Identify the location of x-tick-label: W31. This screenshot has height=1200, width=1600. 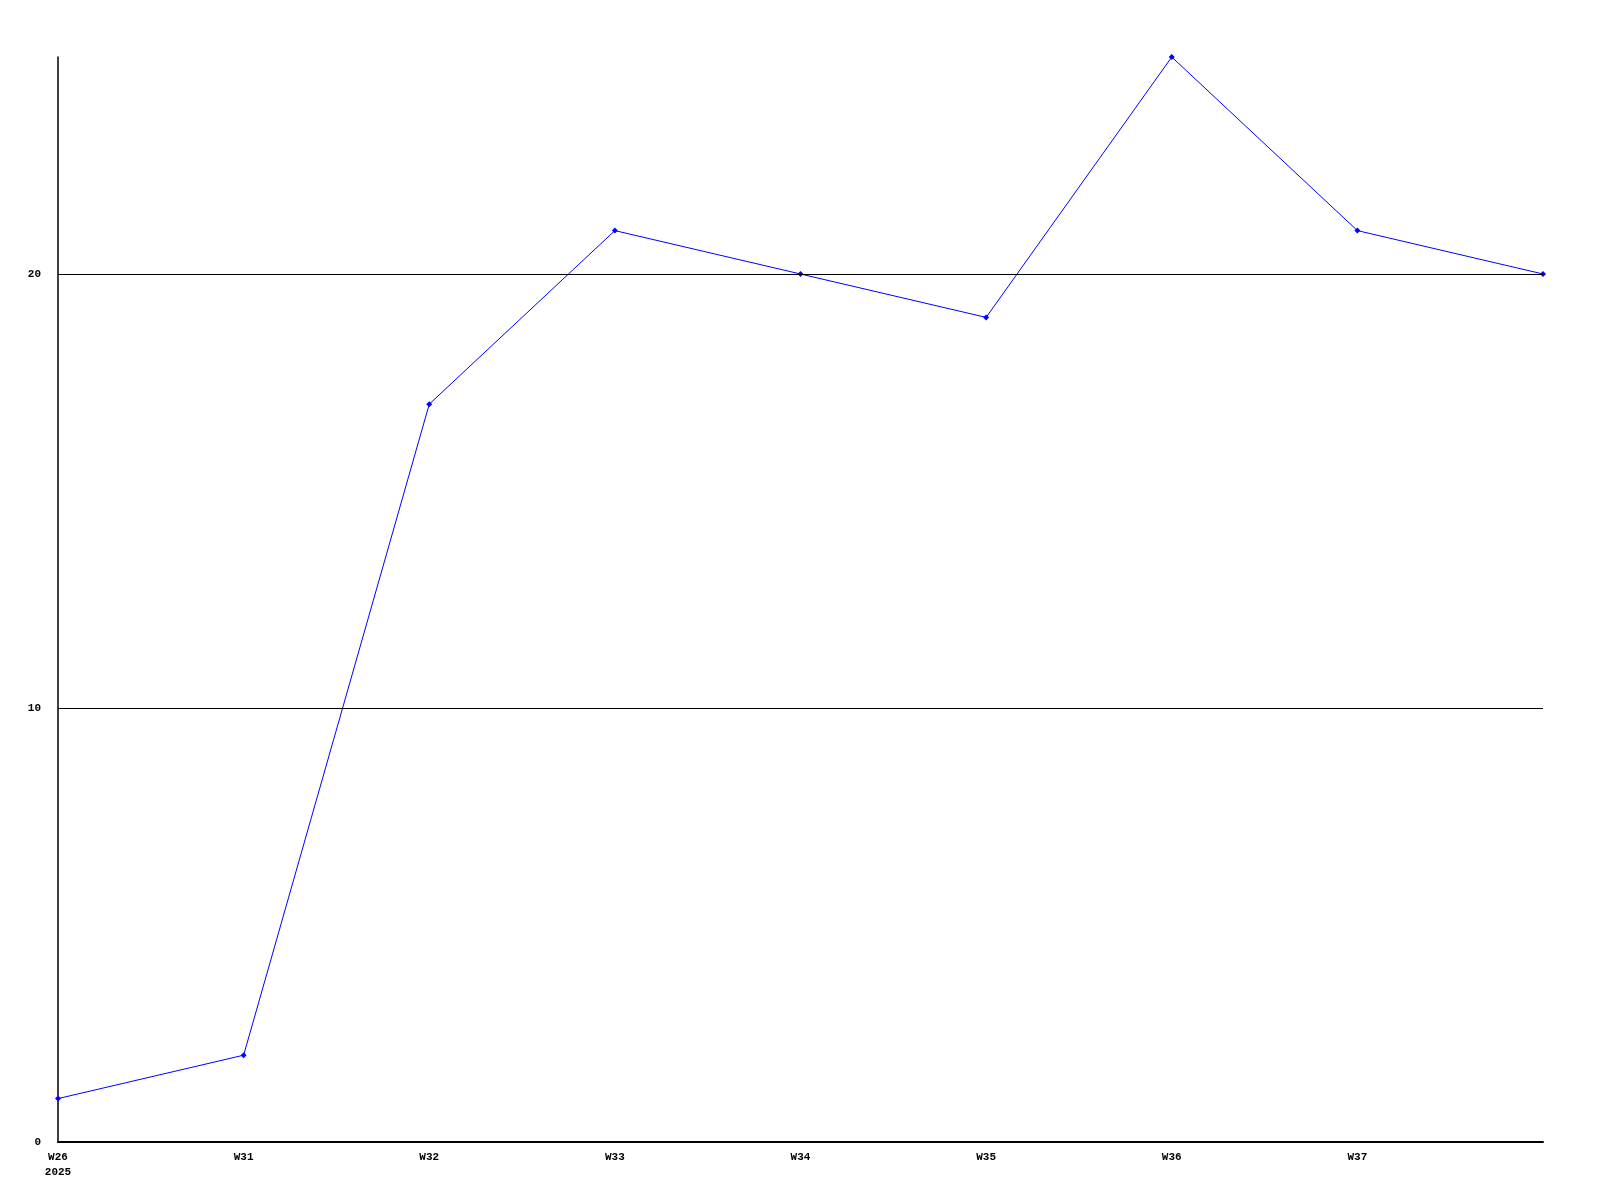
(243, 1156).